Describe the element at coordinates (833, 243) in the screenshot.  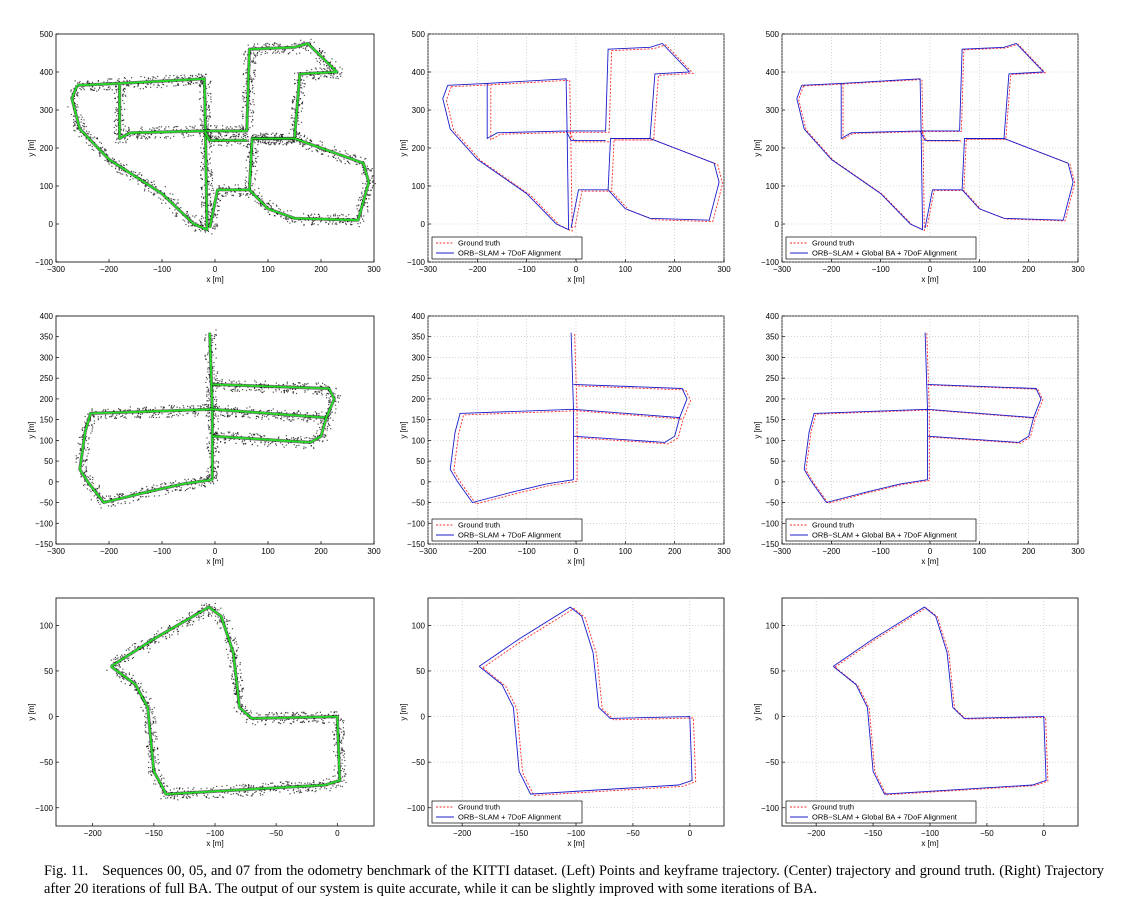
I see `legend-label-ground-truth: Ground truth` at that location.